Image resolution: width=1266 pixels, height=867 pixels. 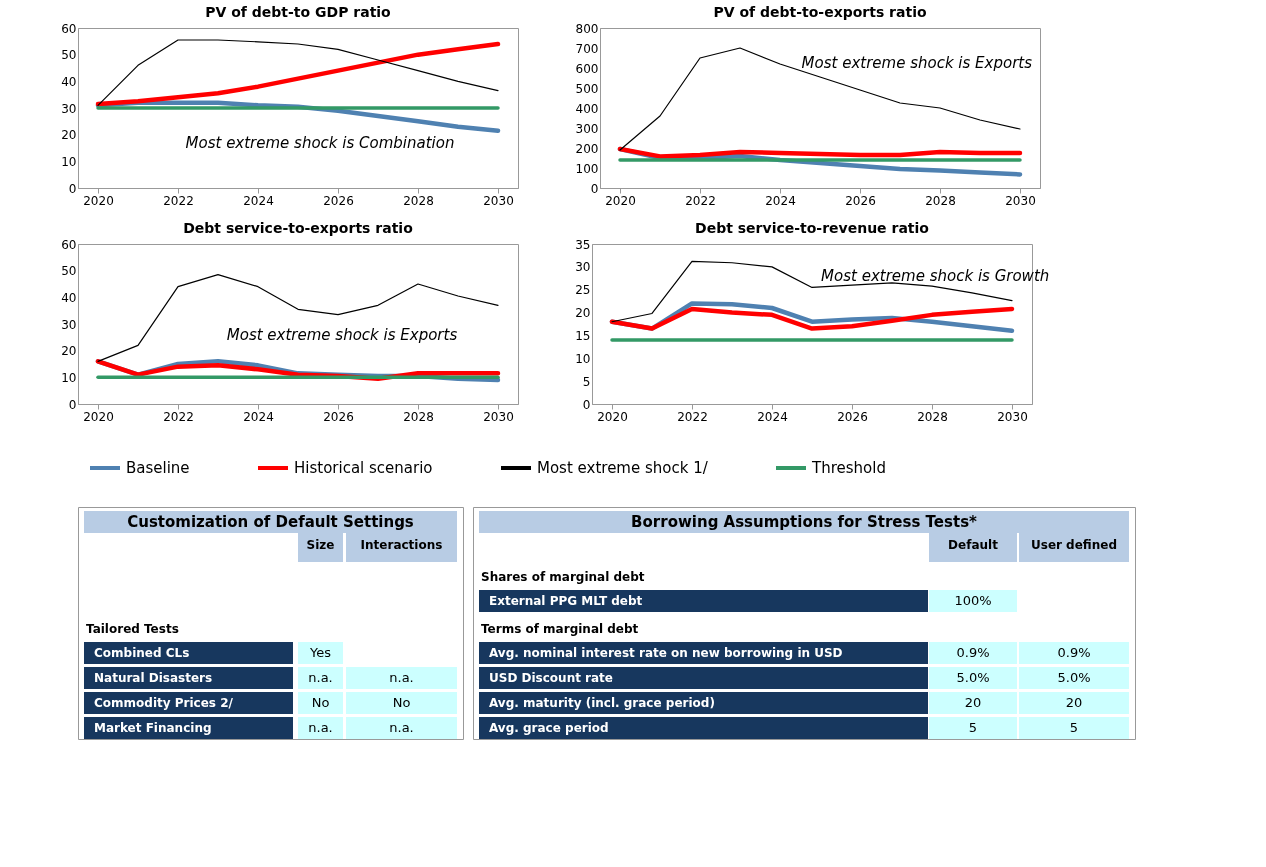 I want to click on chart-title: PV of debt-to GDP ratio, so click(x=298, y=12).